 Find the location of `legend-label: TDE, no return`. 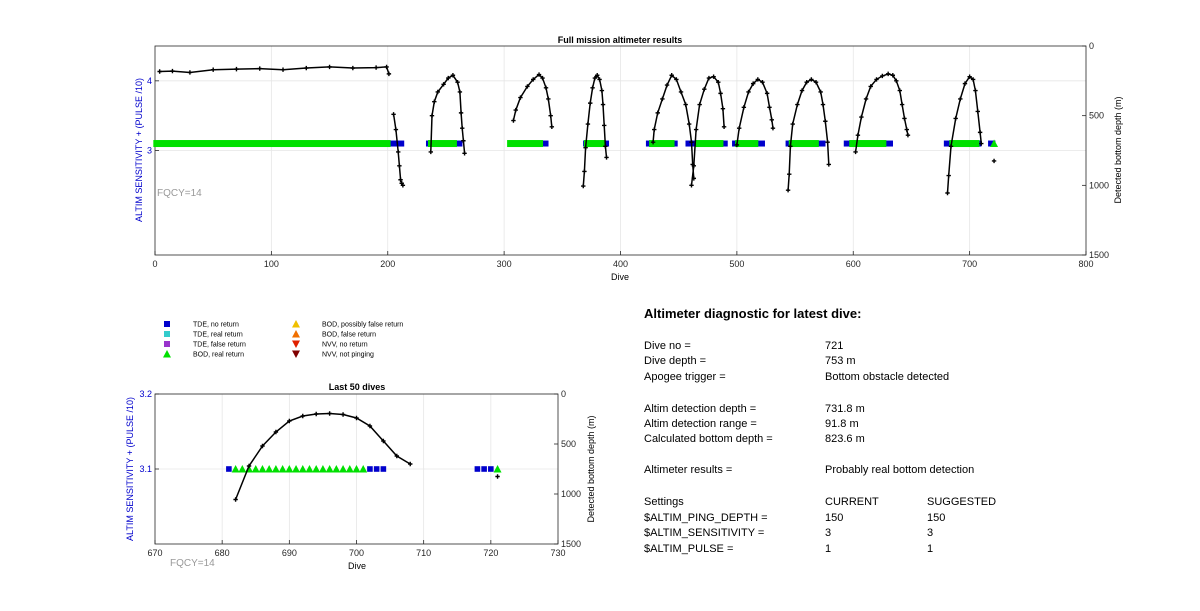

legend-label: TDE, no return is located at coordinates (216, 325).